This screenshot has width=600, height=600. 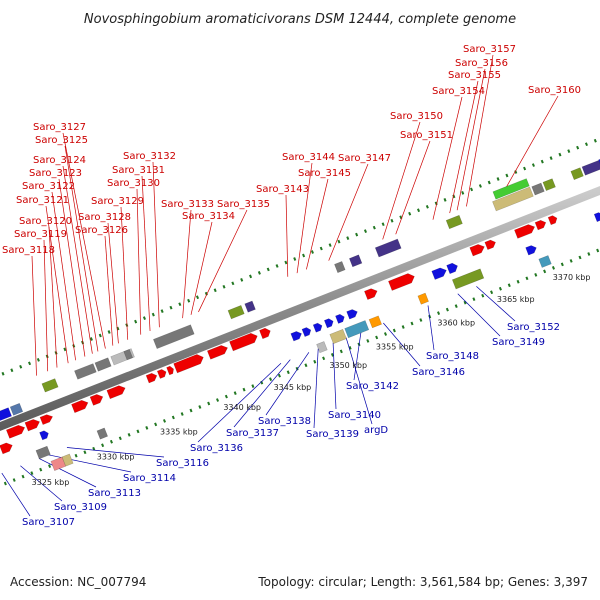 I want to click on scale-label: 3345 kbp, so click(x=293, y=387).